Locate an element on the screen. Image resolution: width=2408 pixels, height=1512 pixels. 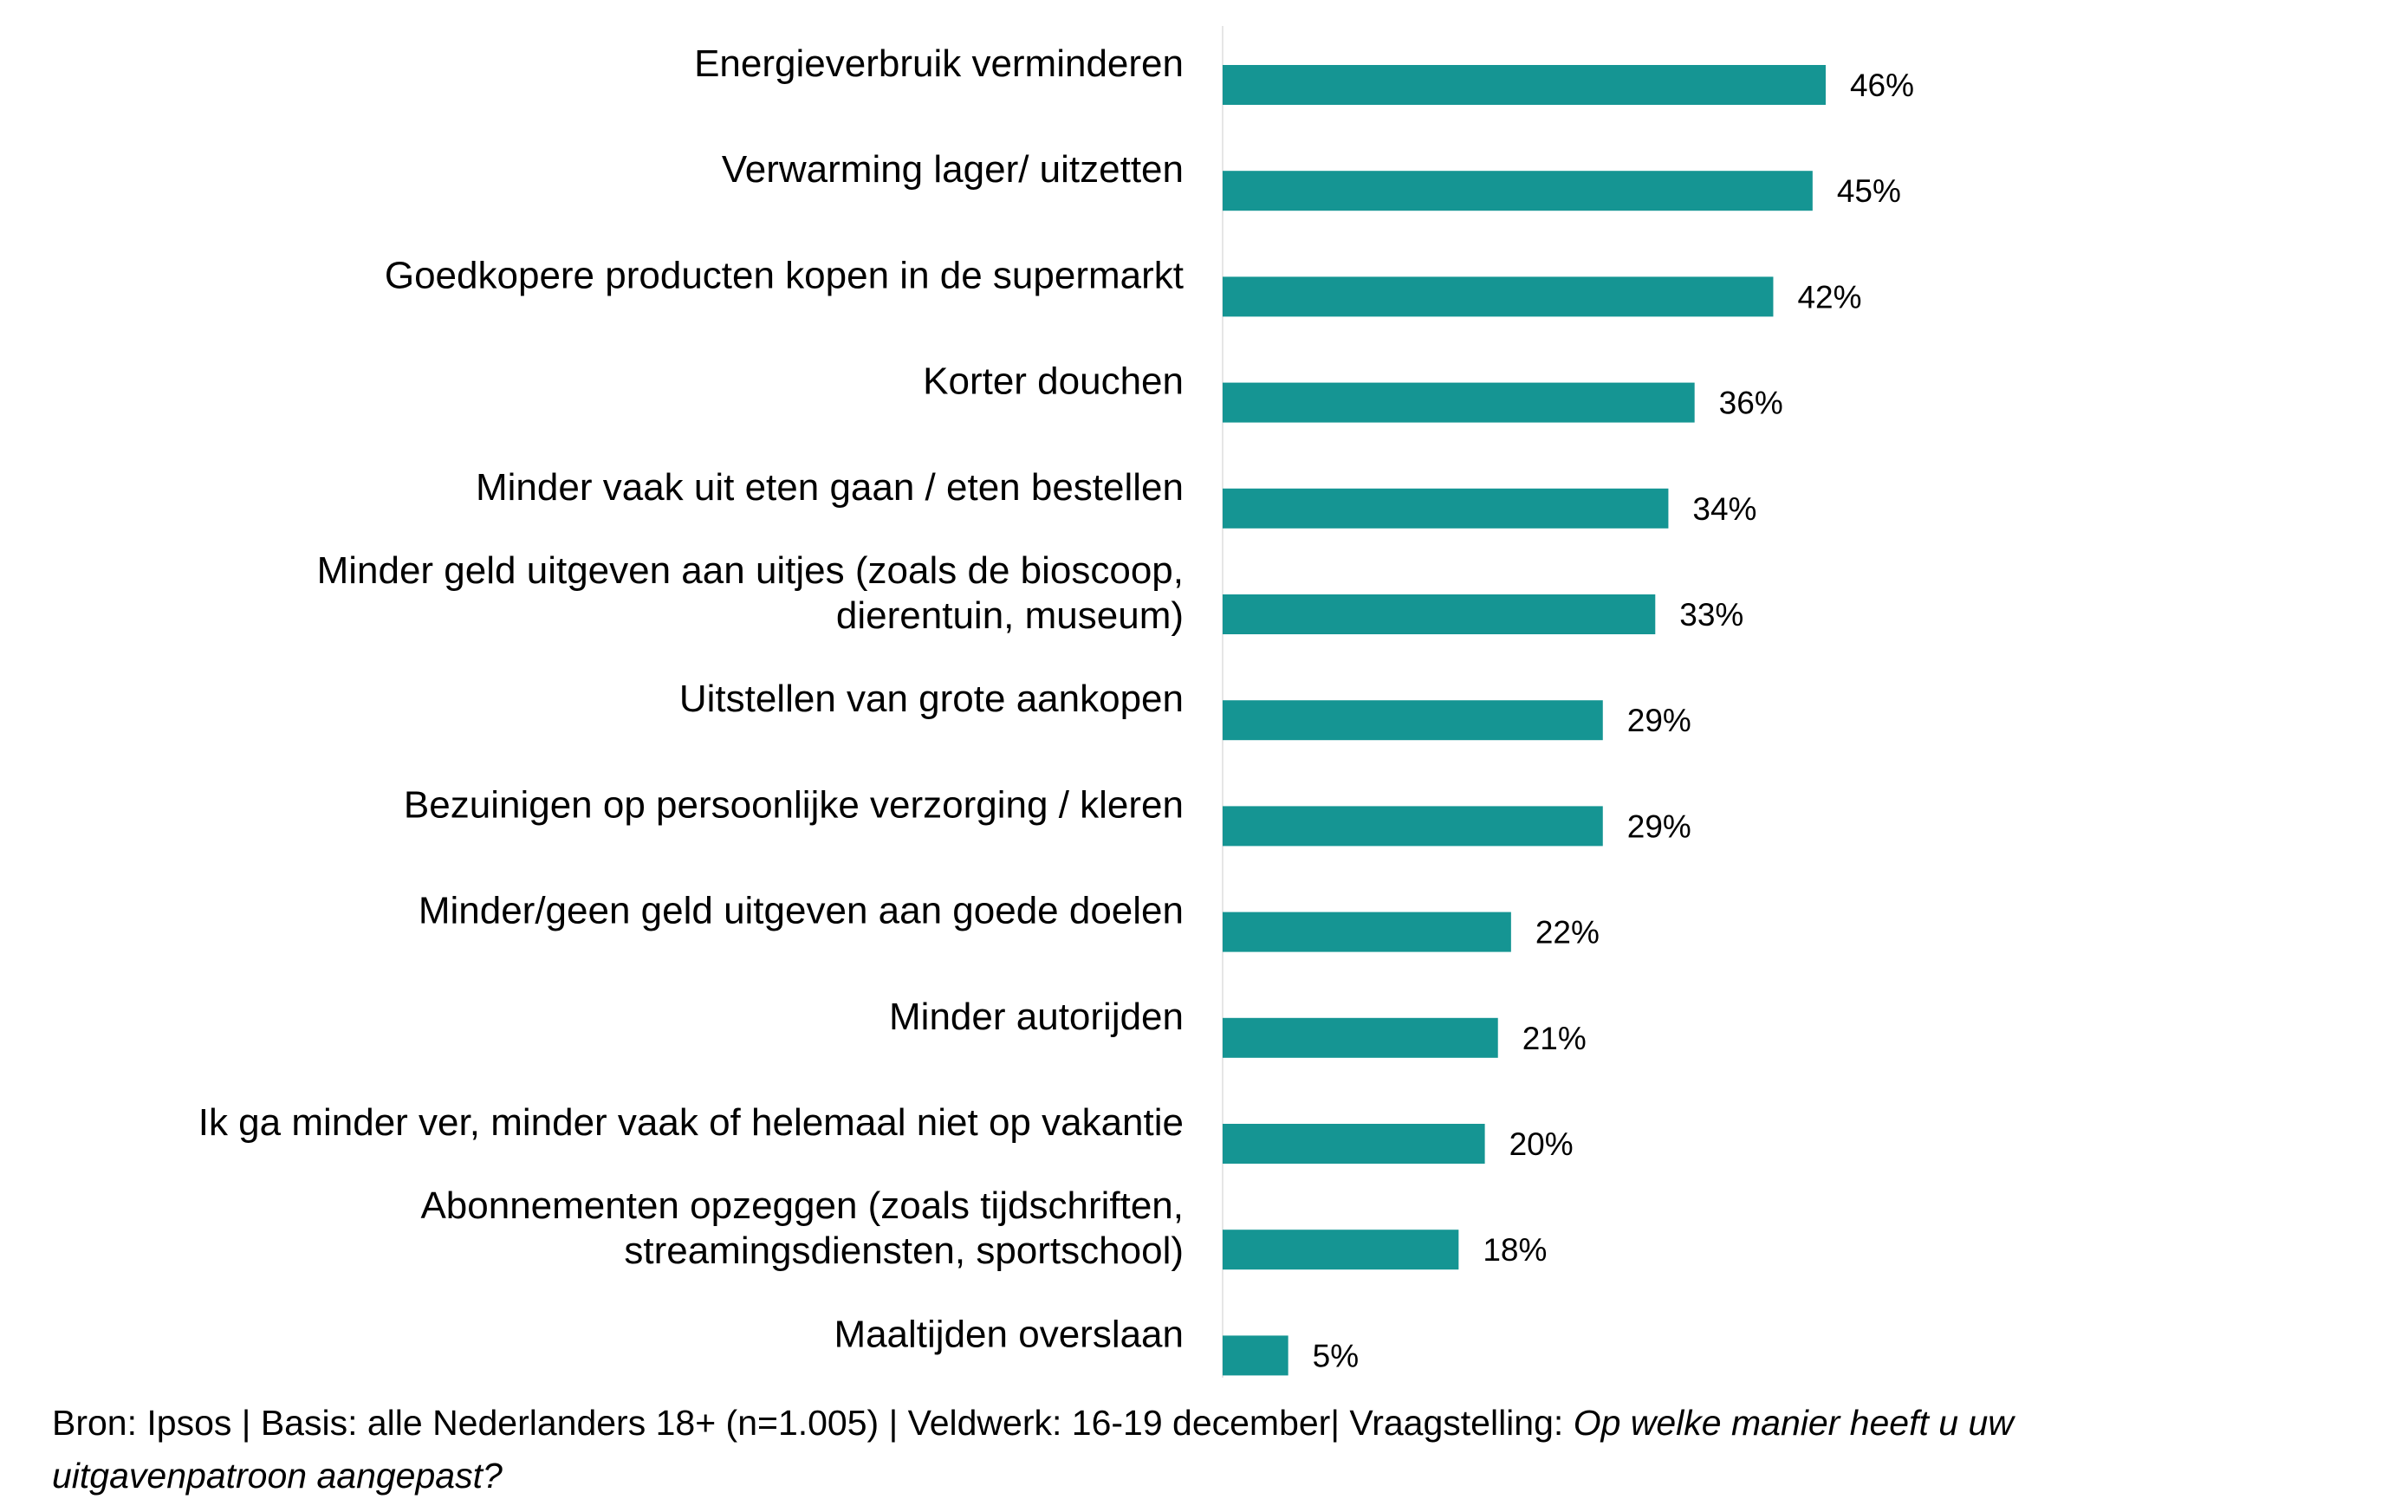
bar-value-label: 36% is located at coordinates (1751, 403).